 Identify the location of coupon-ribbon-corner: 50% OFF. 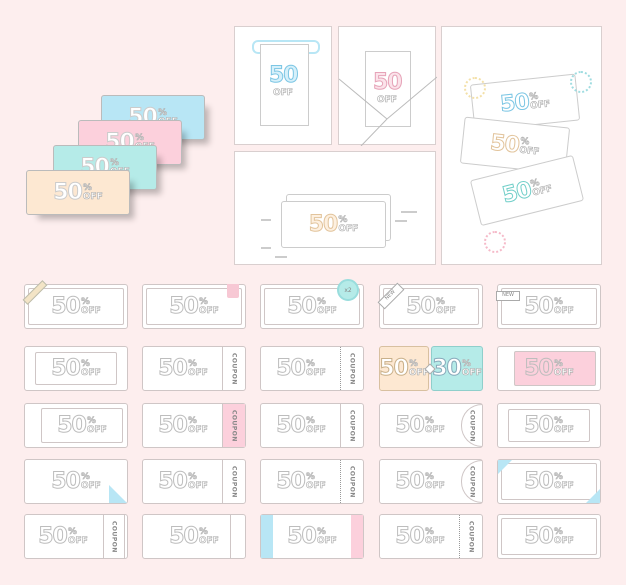
(75, 304).